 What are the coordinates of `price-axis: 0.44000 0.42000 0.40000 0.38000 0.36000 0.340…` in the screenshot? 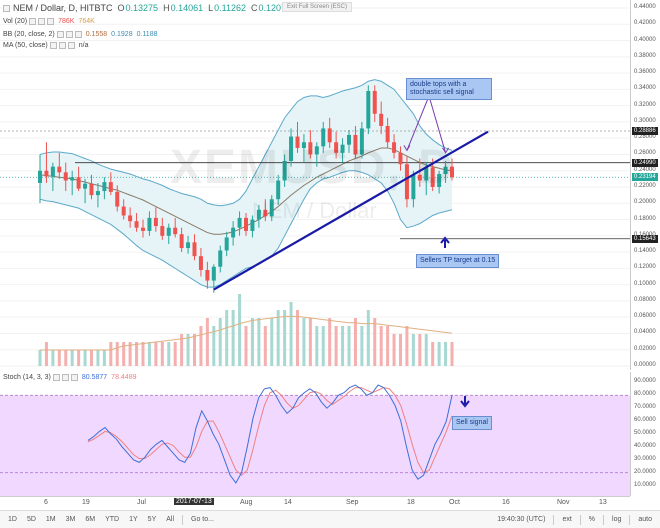 It's located at (645, 185).